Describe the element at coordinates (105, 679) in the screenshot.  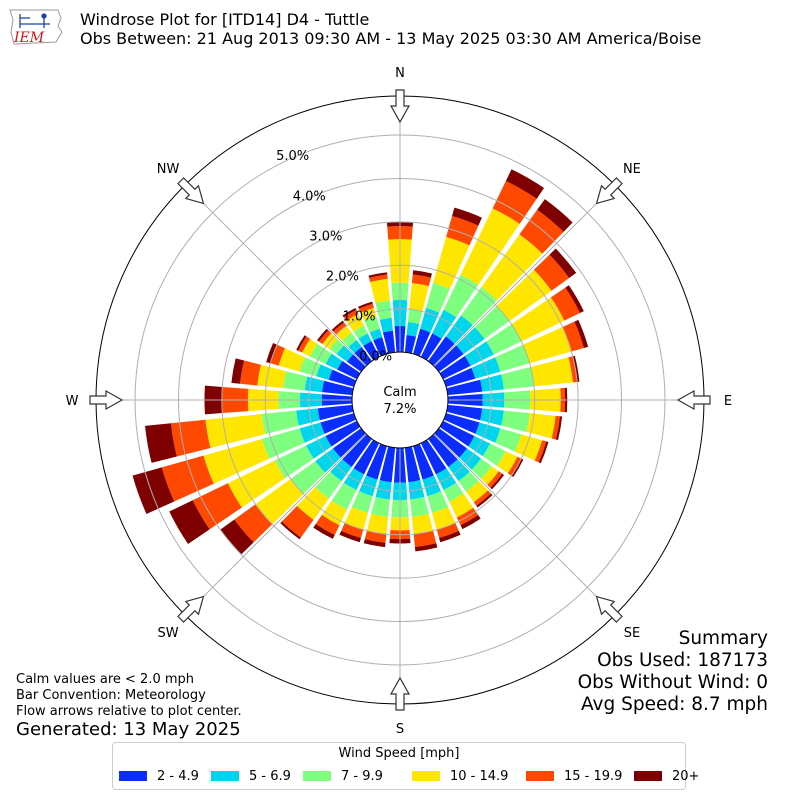
I see `calm-note: Calm values are < 2.0 mph` at that location.